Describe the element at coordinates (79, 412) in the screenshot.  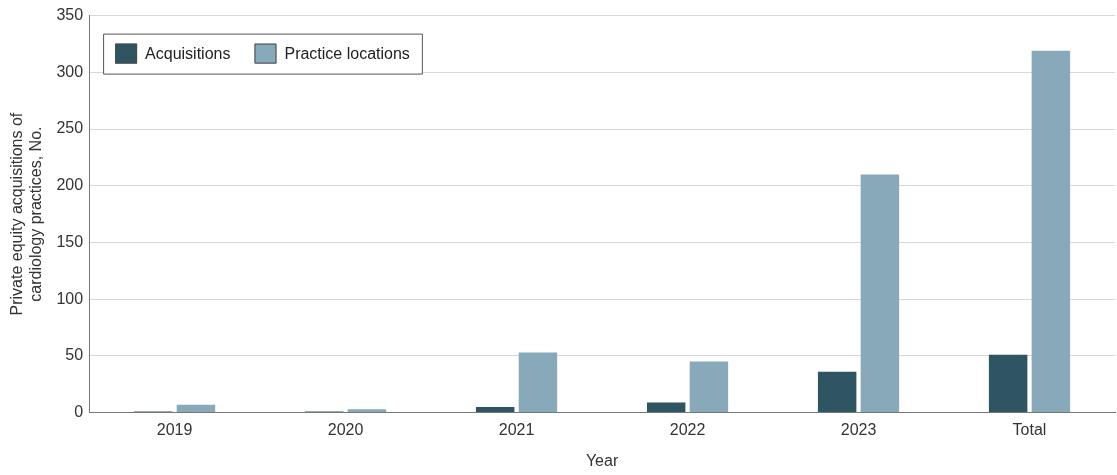
I see `y-tick-label: 0` at that location.